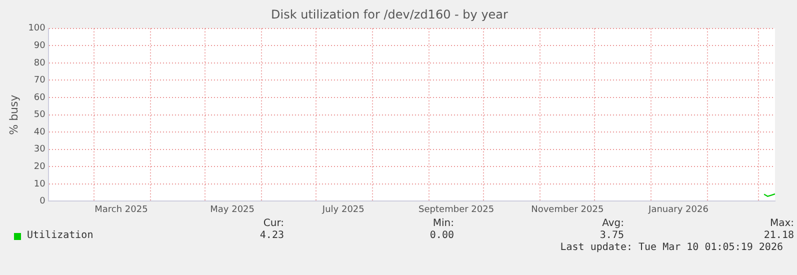  I want to click on x-tick-label: May 2025, so click(232, 209).